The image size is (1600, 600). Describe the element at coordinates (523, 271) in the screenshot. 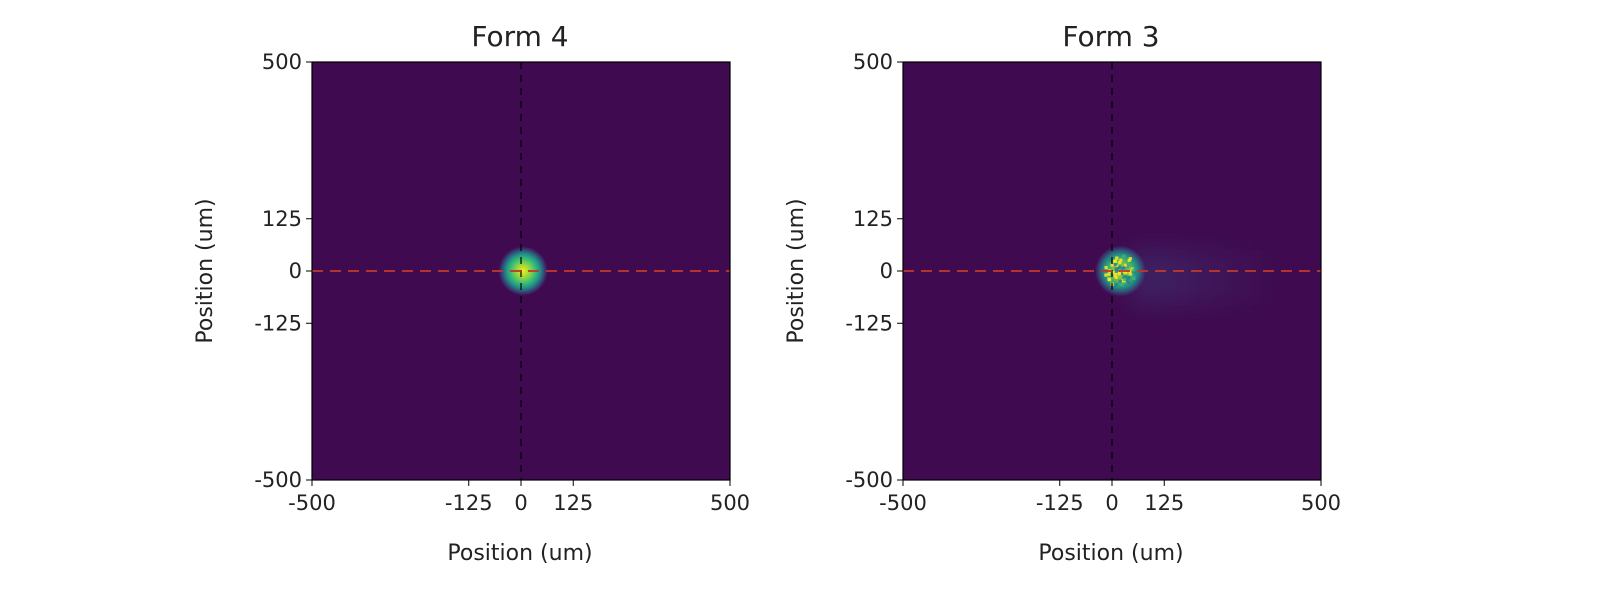

I see `heatmap-spot` at that location.